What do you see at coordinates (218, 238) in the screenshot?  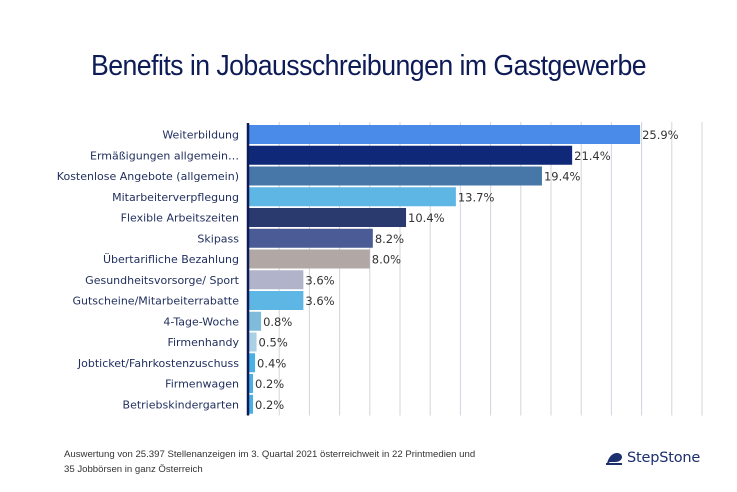 I see `category-label: Skipass` at bounding box center [218, 238].